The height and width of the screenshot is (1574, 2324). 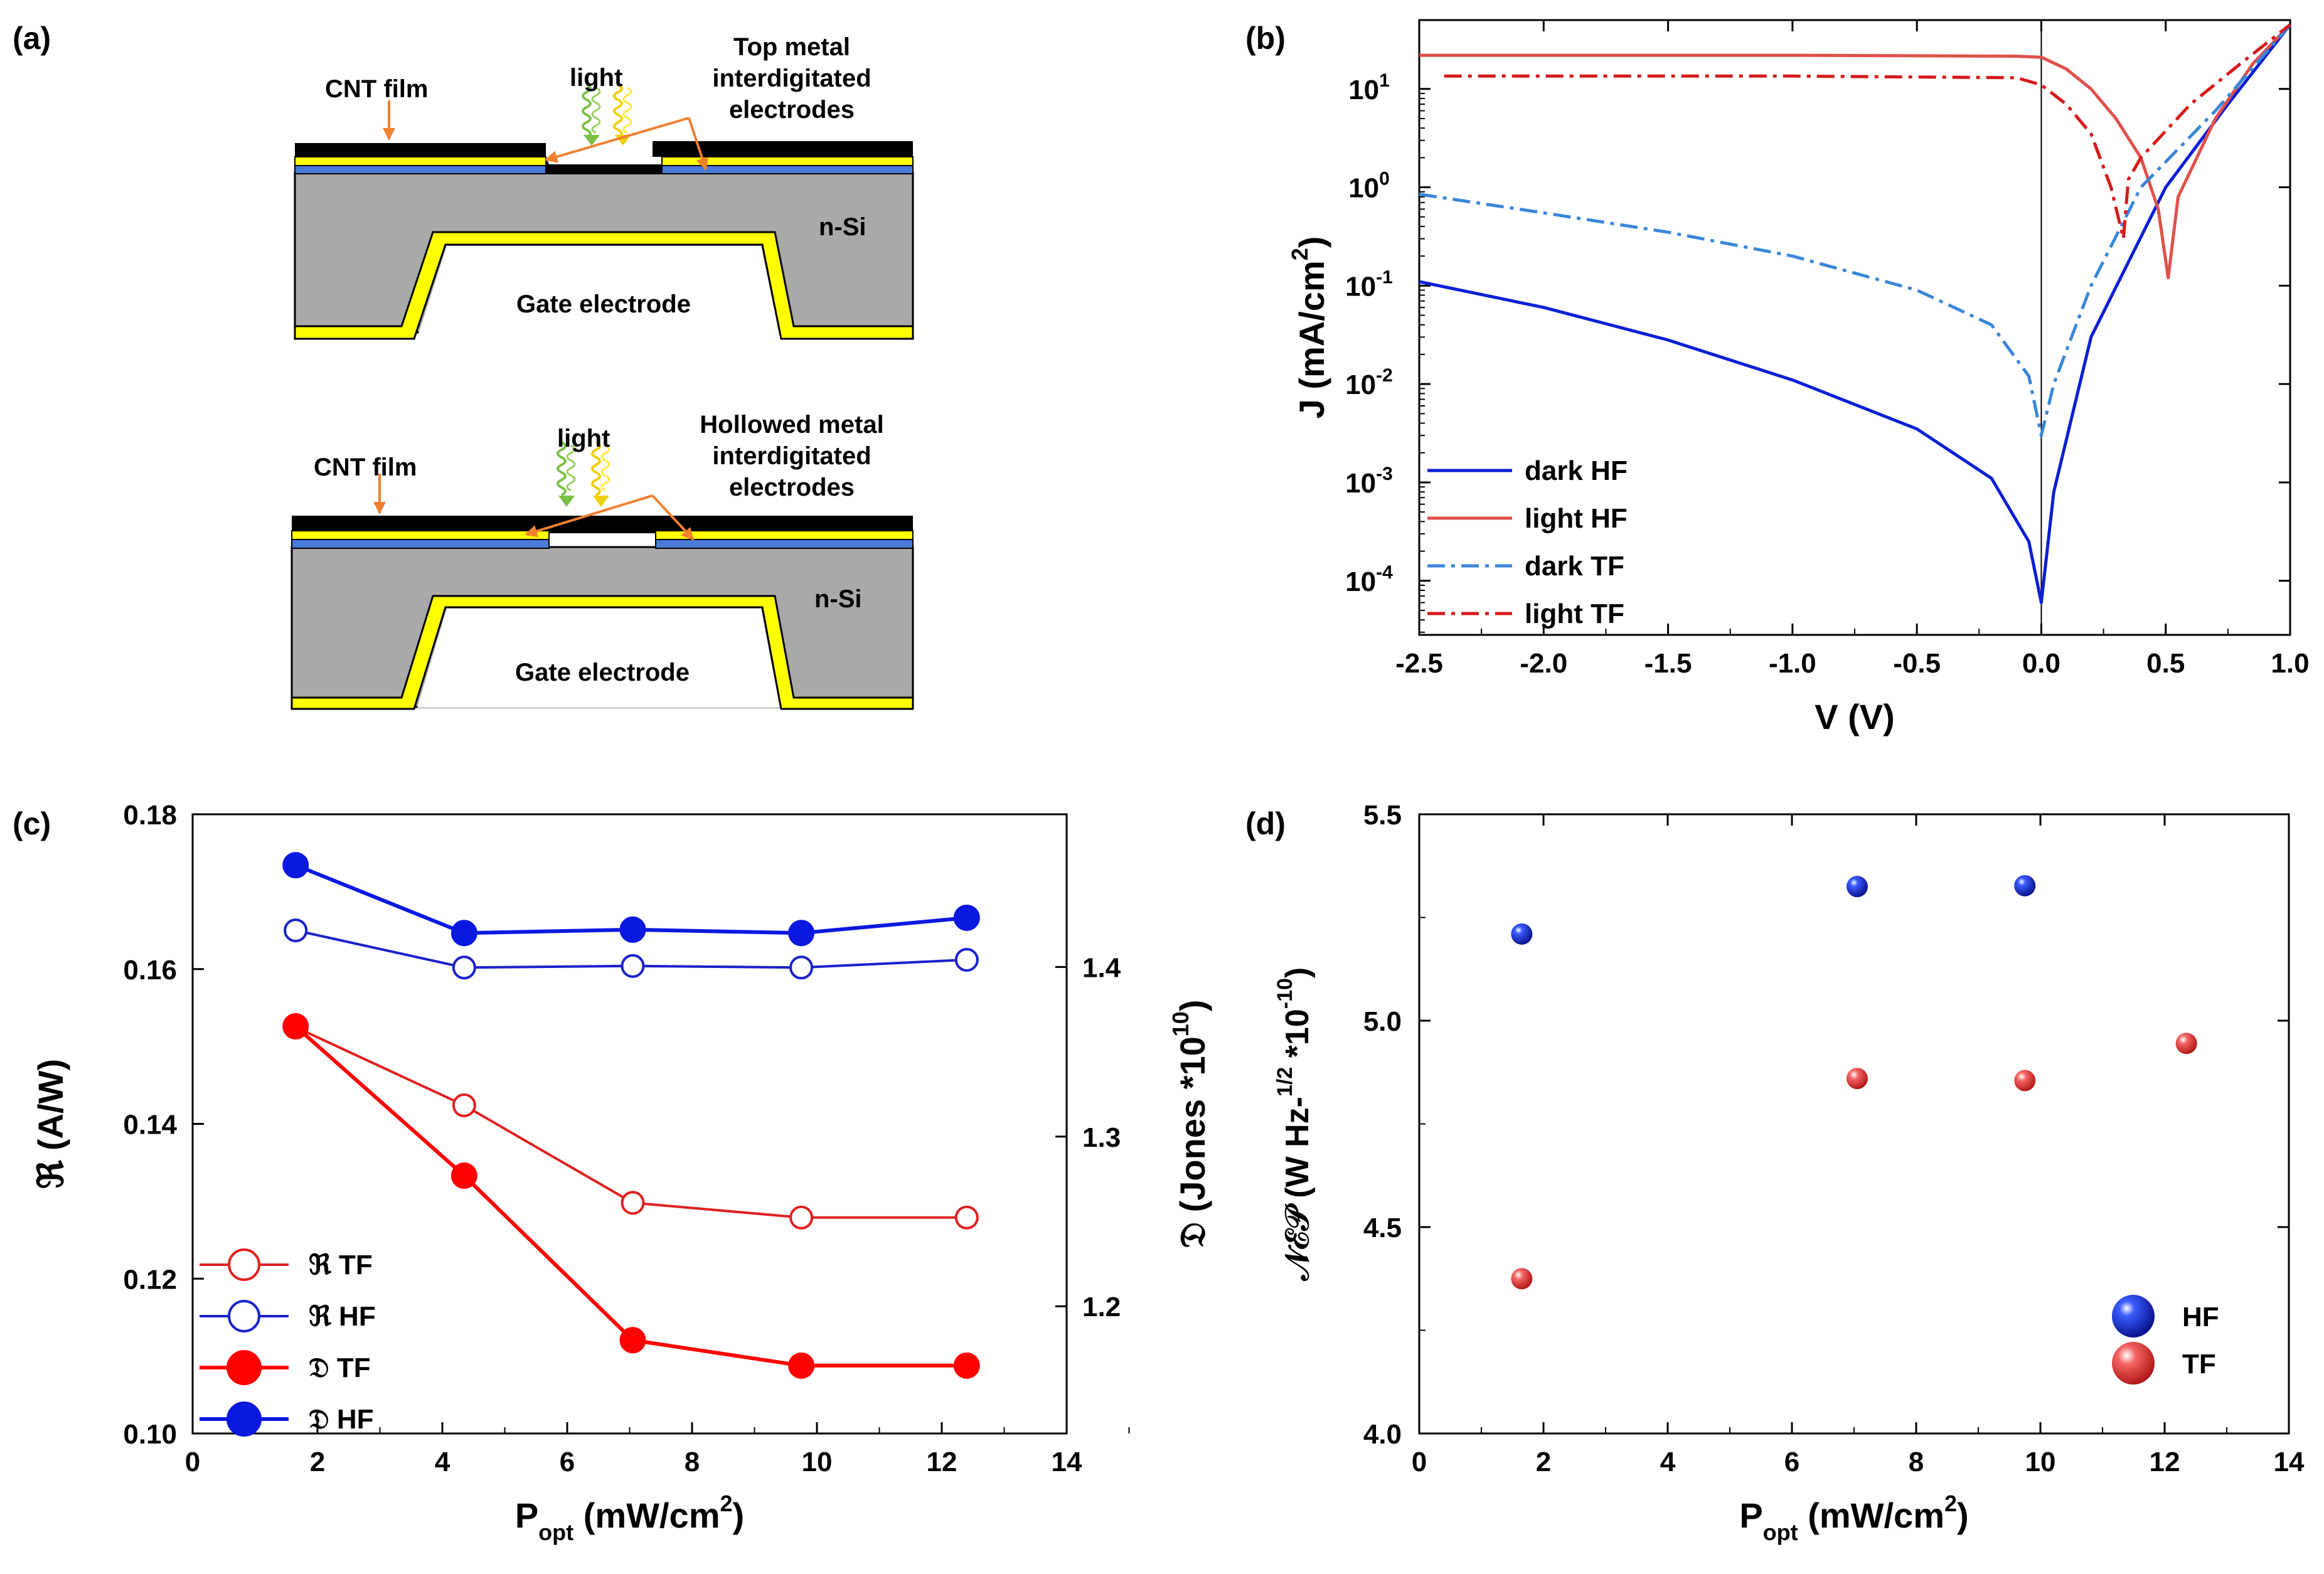 I want to click on electrode-pointer-arrow-right, so click(x=698, y=144).